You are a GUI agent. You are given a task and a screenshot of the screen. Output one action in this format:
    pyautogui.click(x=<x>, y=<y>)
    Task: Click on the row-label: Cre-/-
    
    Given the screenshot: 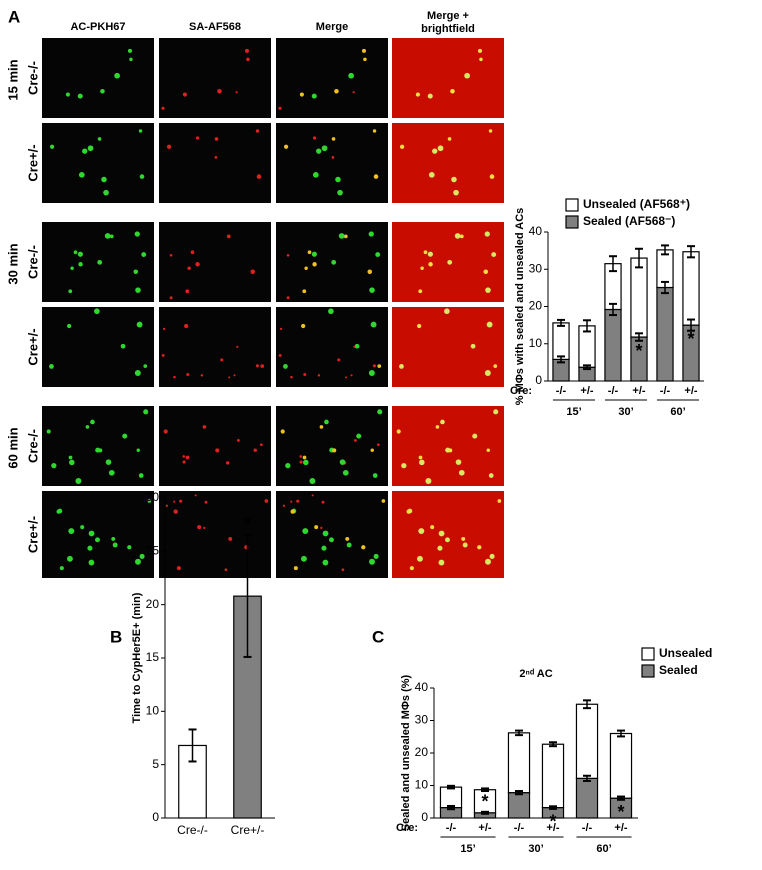 What is the action you would take?
    pyautogui.click(x=32, y=78)
    